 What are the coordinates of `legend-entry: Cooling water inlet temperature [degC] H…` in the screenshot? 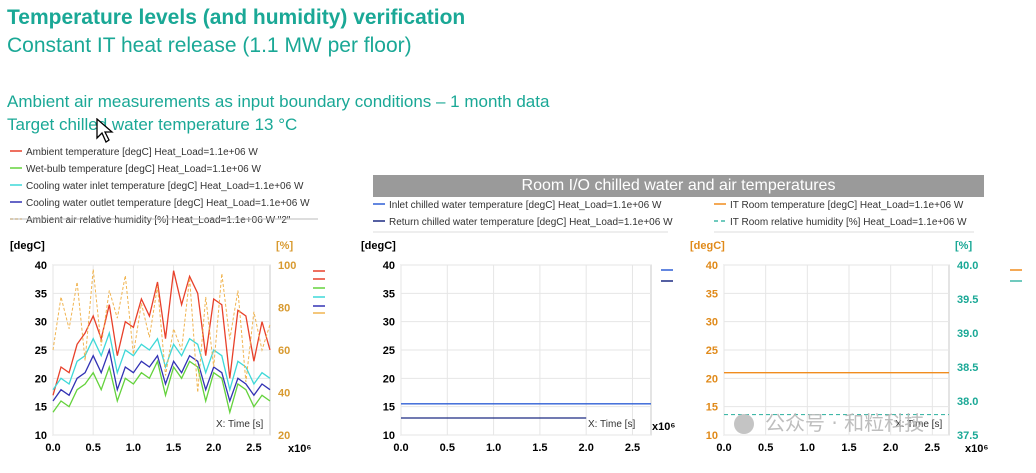 It's located at (165, 186).